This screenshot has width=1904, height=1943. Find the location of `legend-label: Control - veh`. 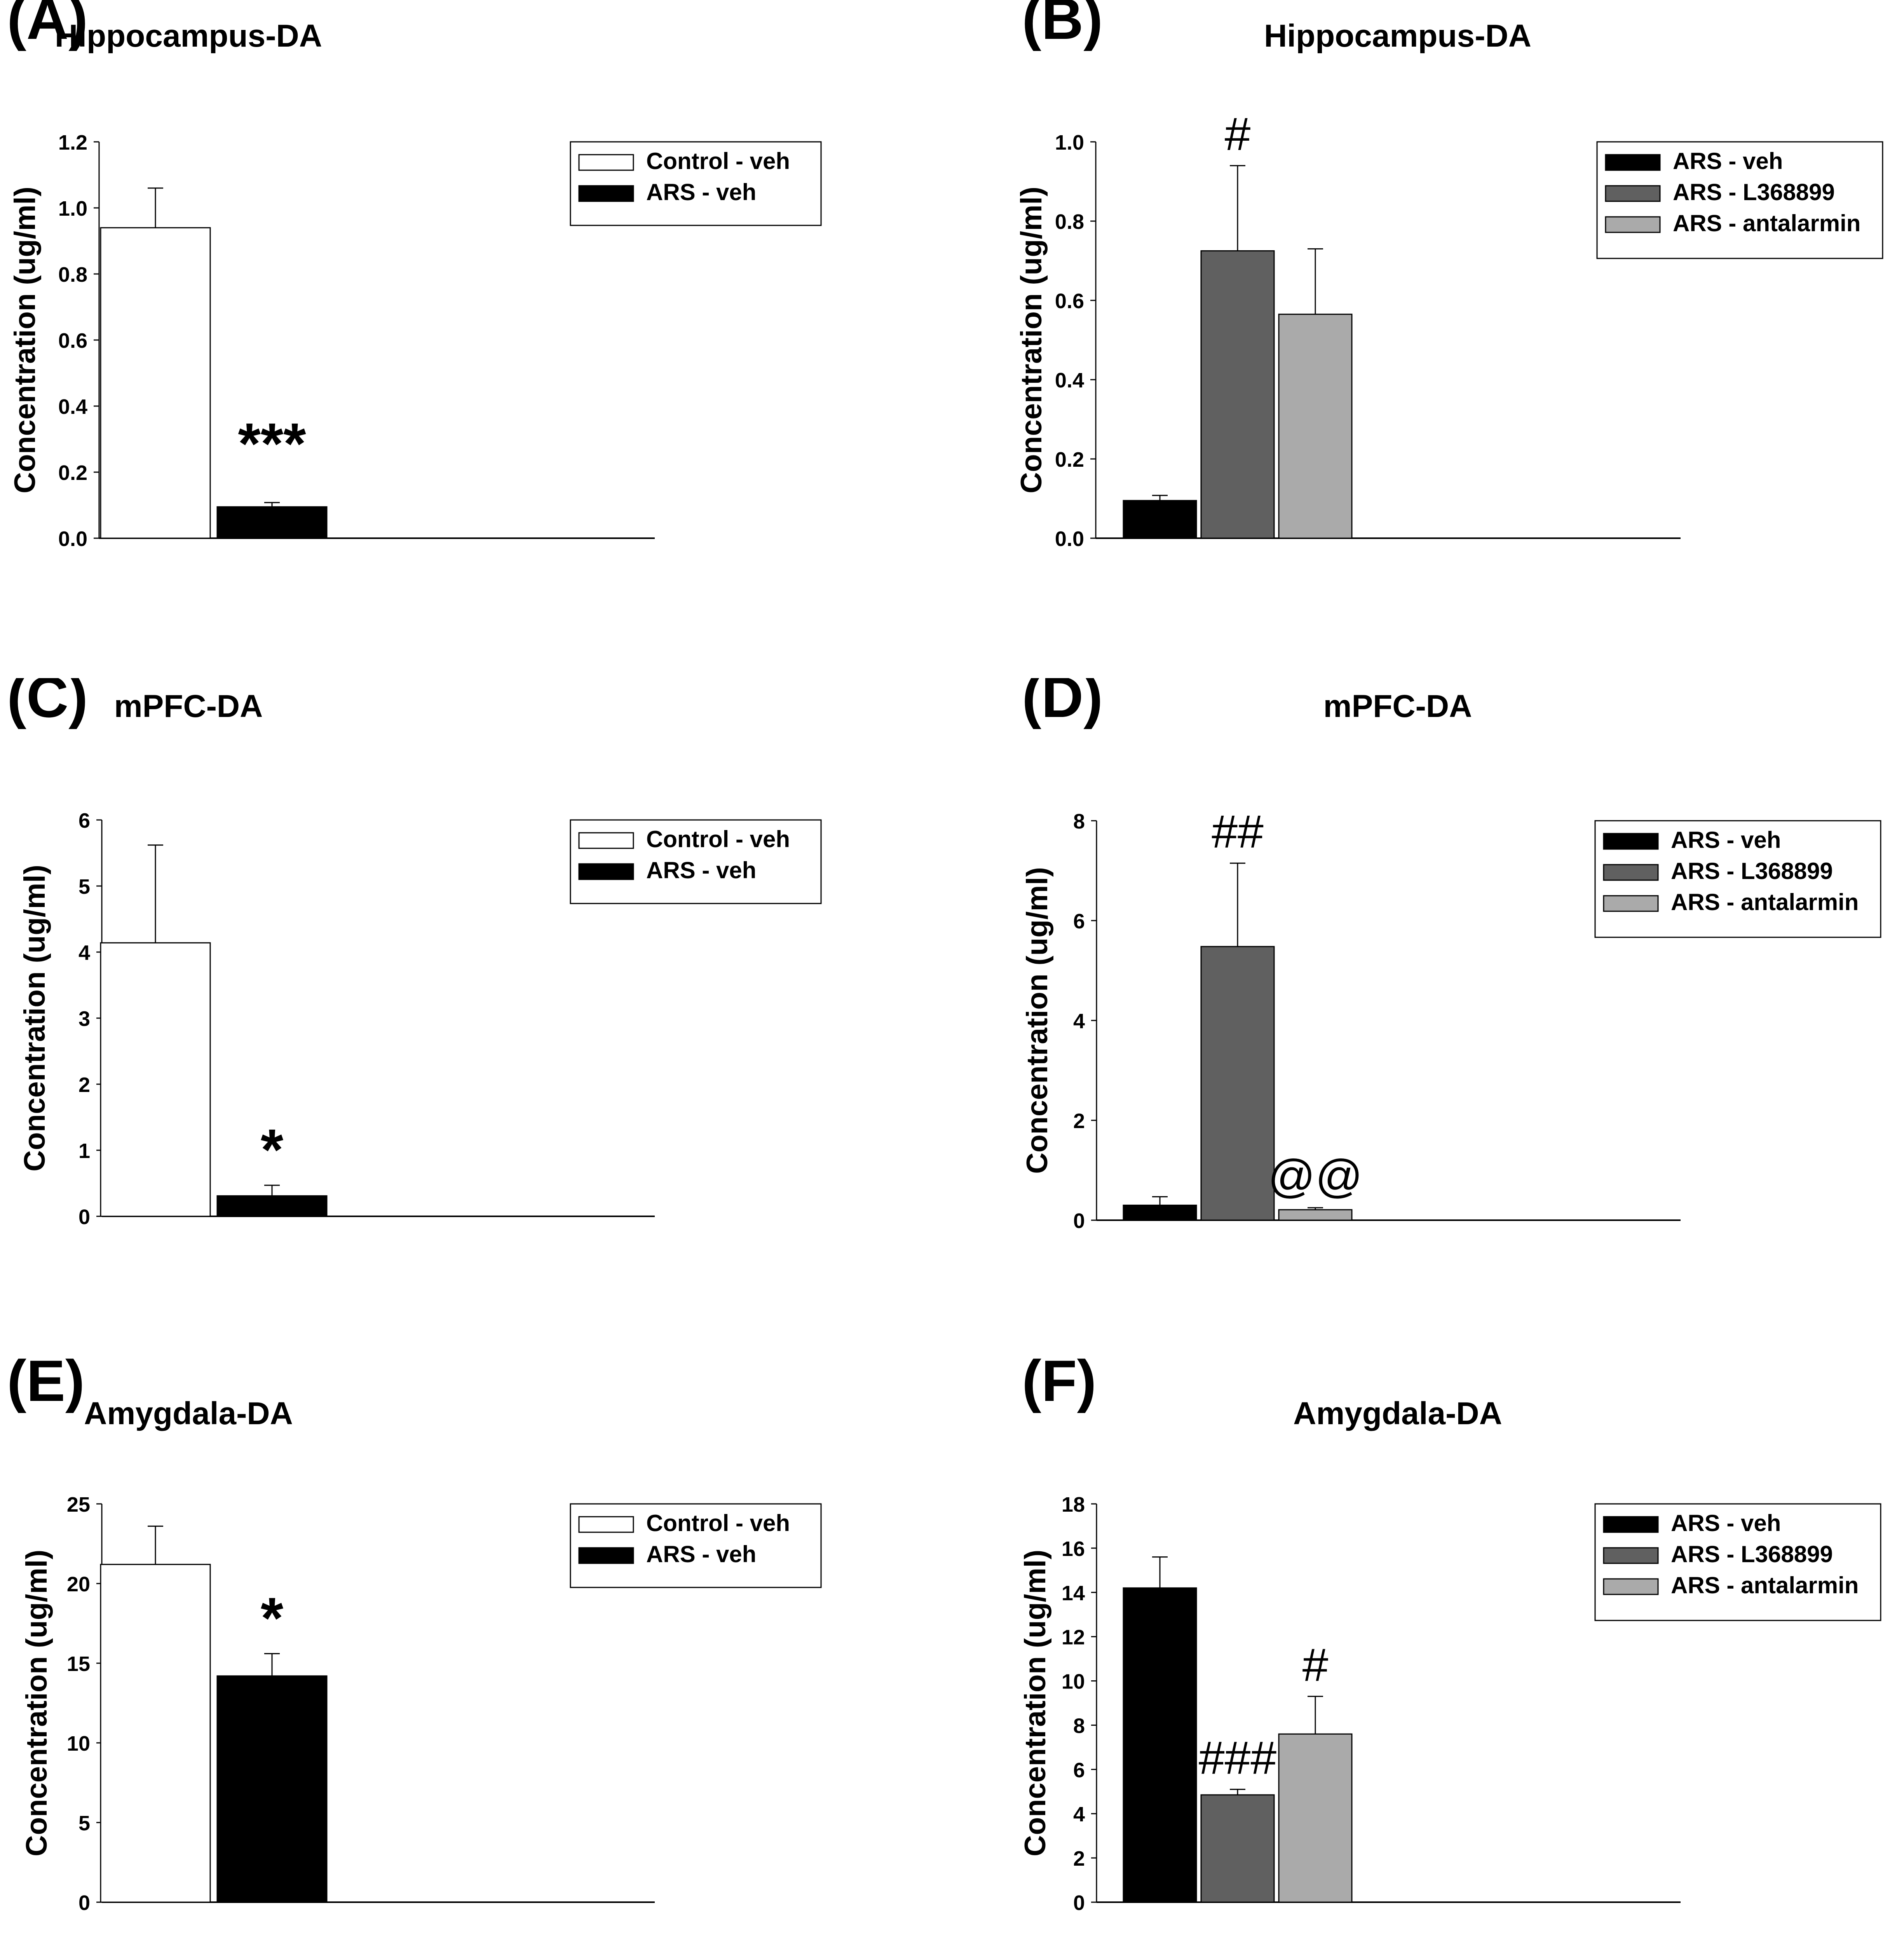

legend-label: Control - veh is located at coordinates (718, 161).